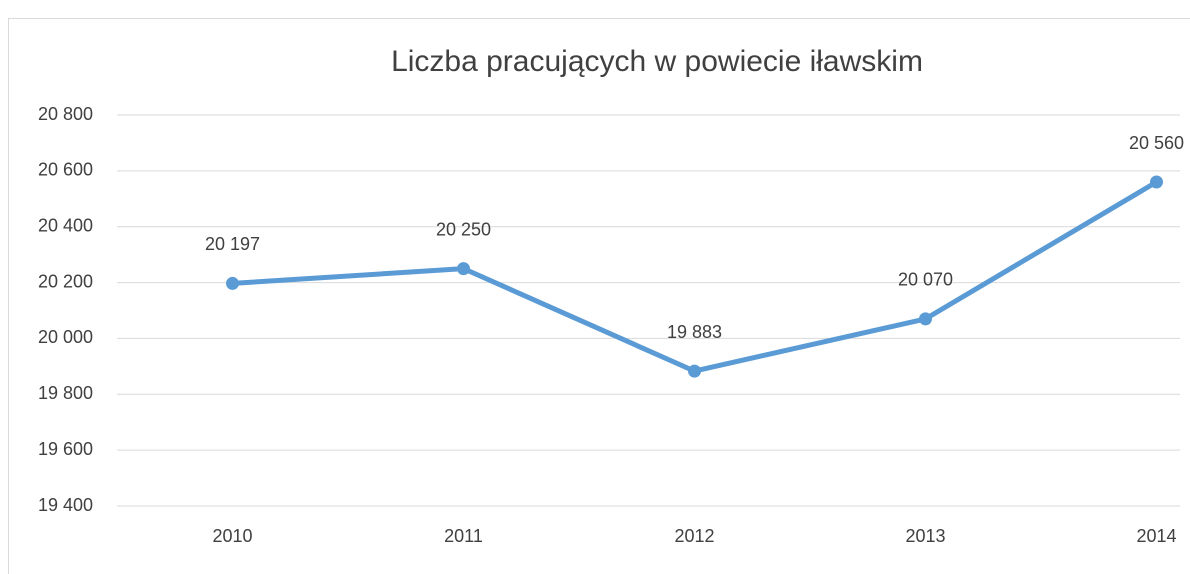  I want to click on x-tick-label: 2011, so click(463, 536).